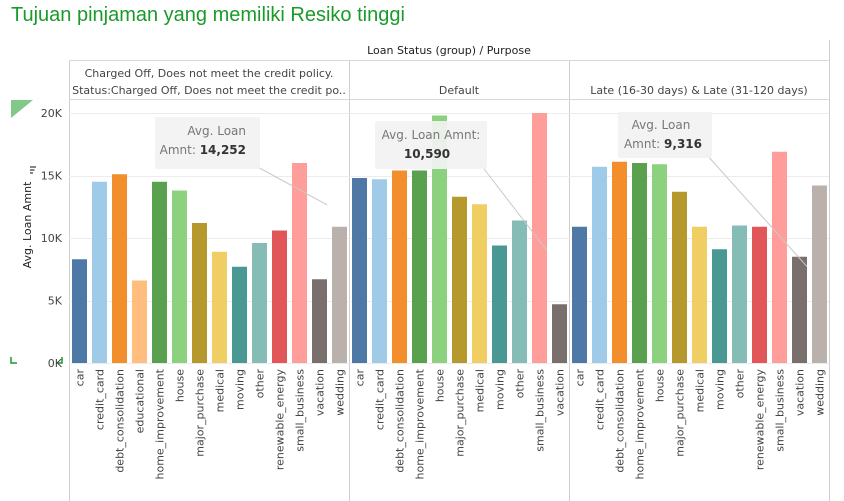 This screenshot has width=844, height=501. What do you see at coordinates (52, 176) in the screenshot?
I see `y-tick-label: 15K` at bounding box center [52, 176].